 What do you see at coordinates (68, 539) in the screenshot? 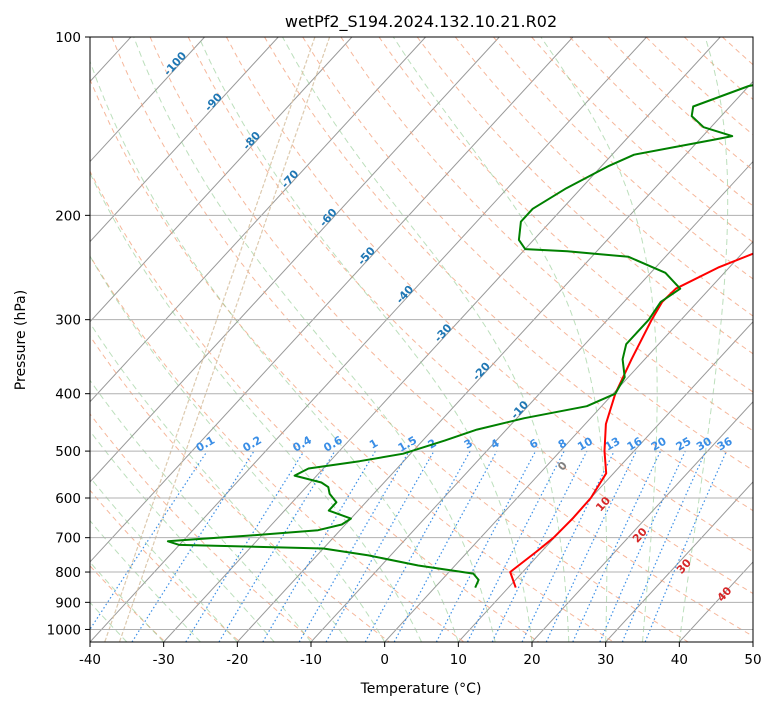
I see `y-tick-label: 700` at bounding box center [68, 539].